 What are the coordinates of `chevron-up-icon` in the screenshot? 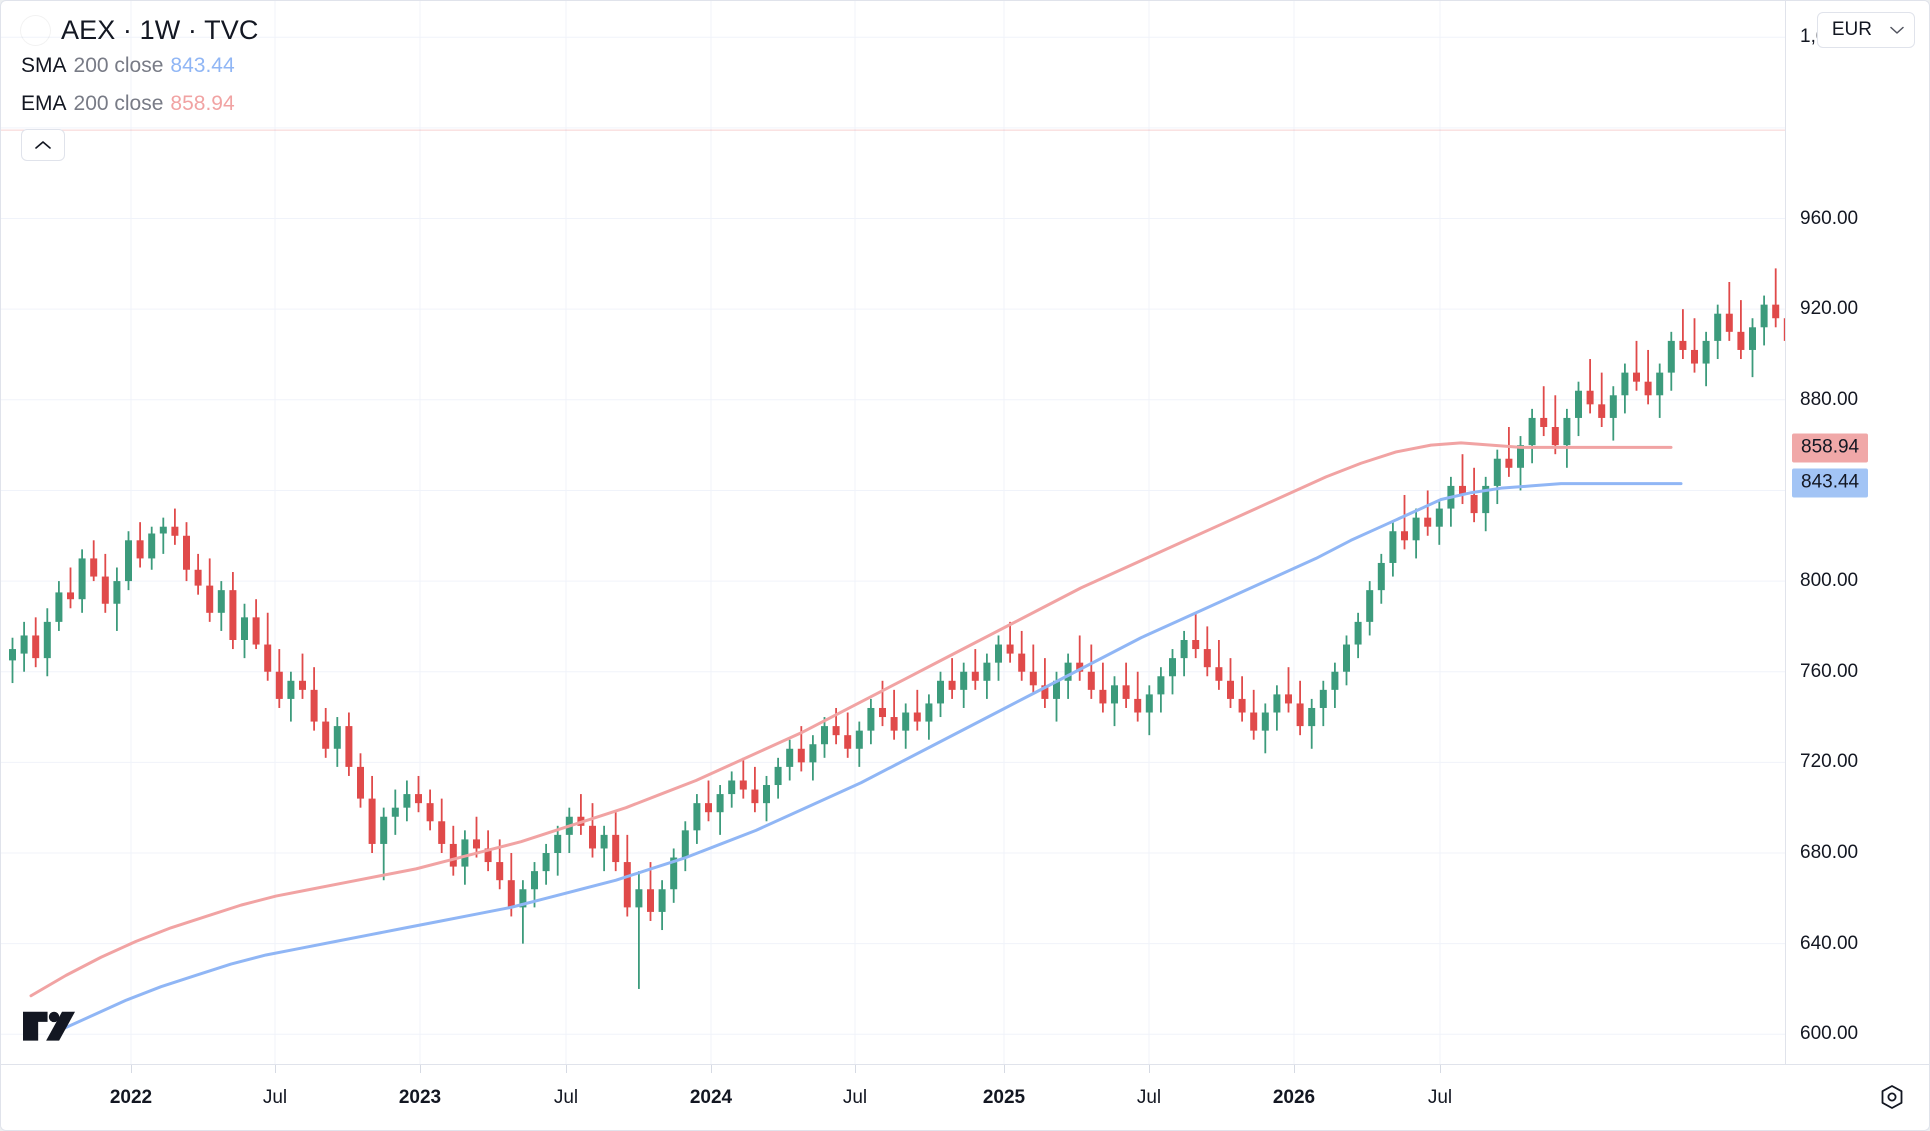 It's located at (43, 145).